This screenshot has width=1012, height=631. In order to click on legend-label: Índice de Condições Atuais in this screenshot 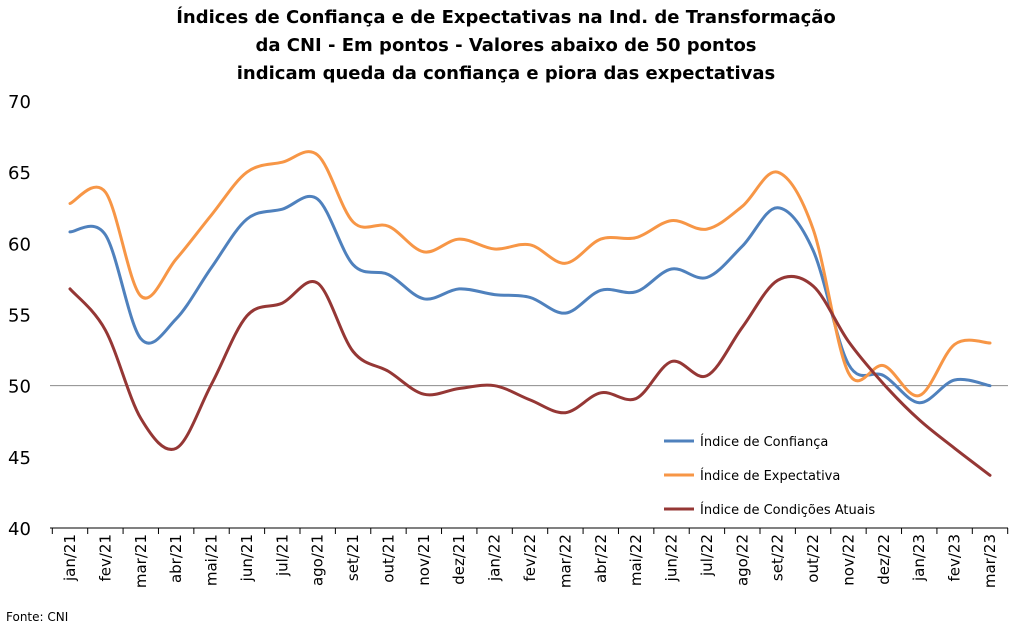, I will do `click(787, 510)`.